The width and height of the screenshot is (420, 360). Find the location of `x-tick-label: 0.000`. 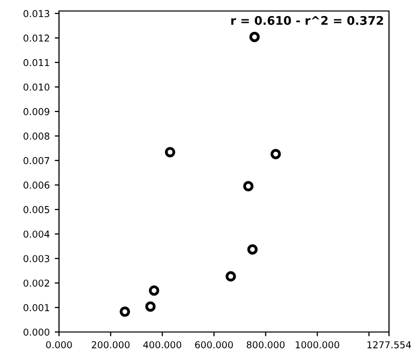

x-tick-label: 0.000 is located at coordinates (59, 344).